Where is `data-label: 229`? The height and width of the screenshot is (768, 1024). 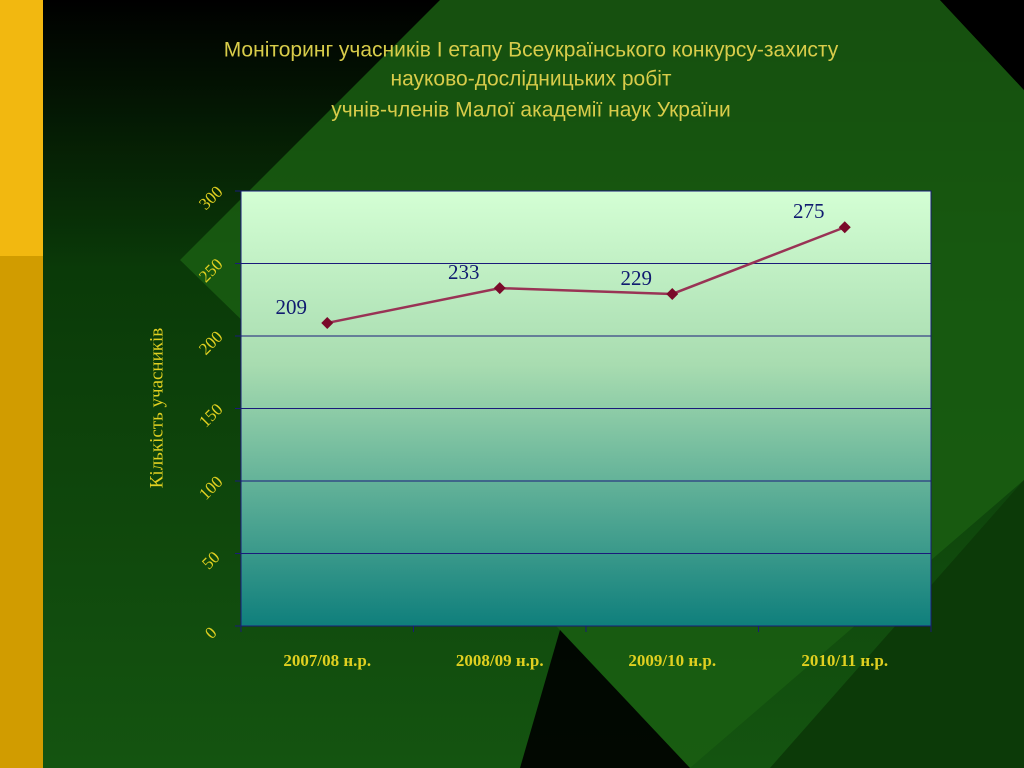 data-label: 229 is located at coordinates (637, 278).